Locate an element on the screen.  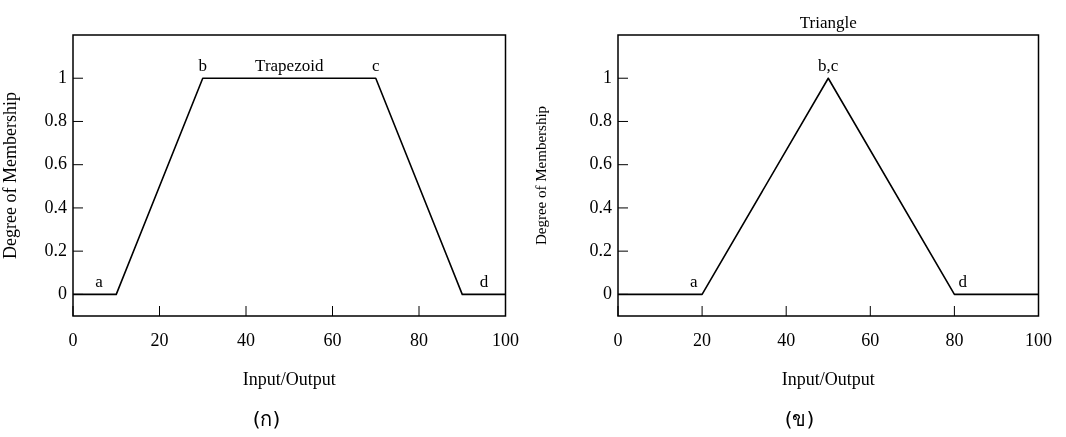
annotation: b,c is located at coordinates (828, 66).